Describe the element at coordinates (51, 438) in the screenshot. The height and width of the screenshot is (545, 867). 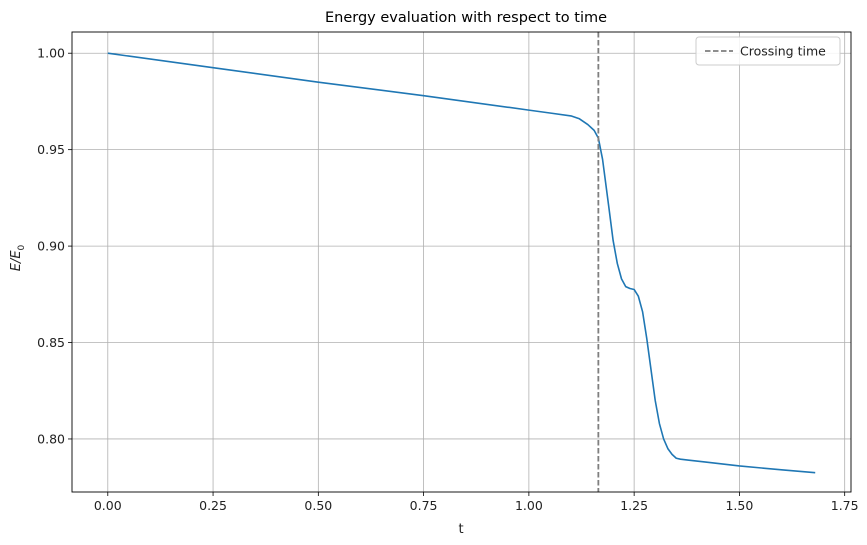
I see `y-tick-label: 0.80` at that location.